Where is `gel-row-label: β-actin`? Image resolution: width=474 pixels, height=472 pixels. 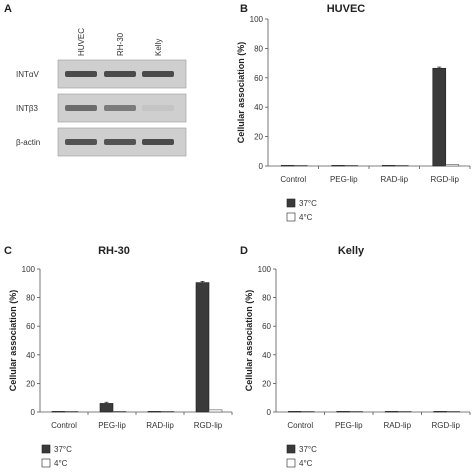 gel-row-label: β-actin is located at coordinates (28, 142).